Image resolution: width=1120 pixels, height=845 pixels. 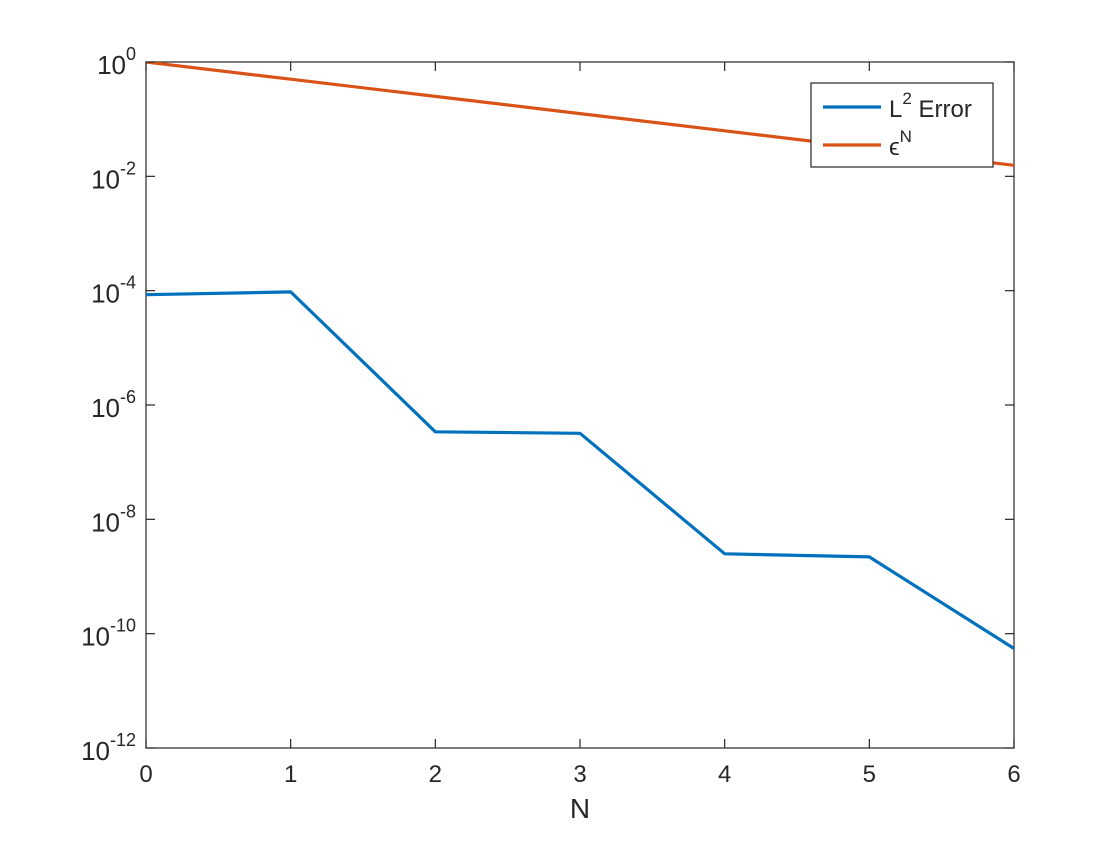 What do you see at coordinates (116, 62) in the screenshot?
I see `y-tick-label: 10⁰` at bounding box center [116, 62].